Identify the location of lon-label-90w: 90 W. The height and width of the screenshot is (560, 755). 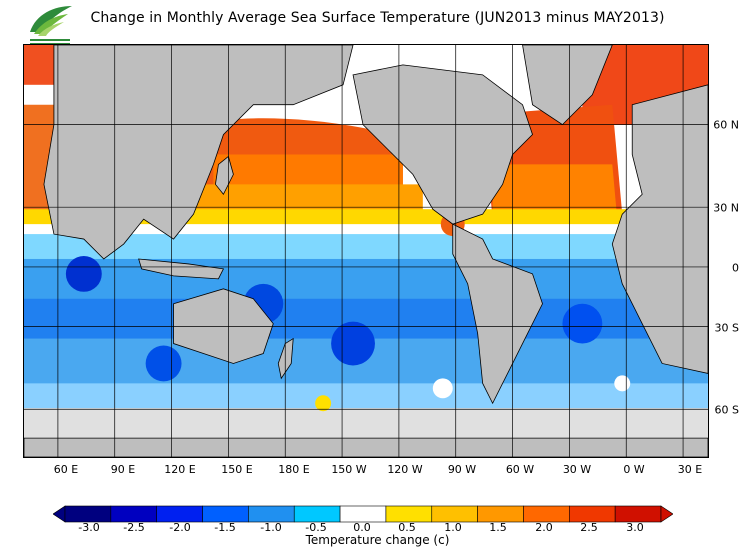
(462, 469).